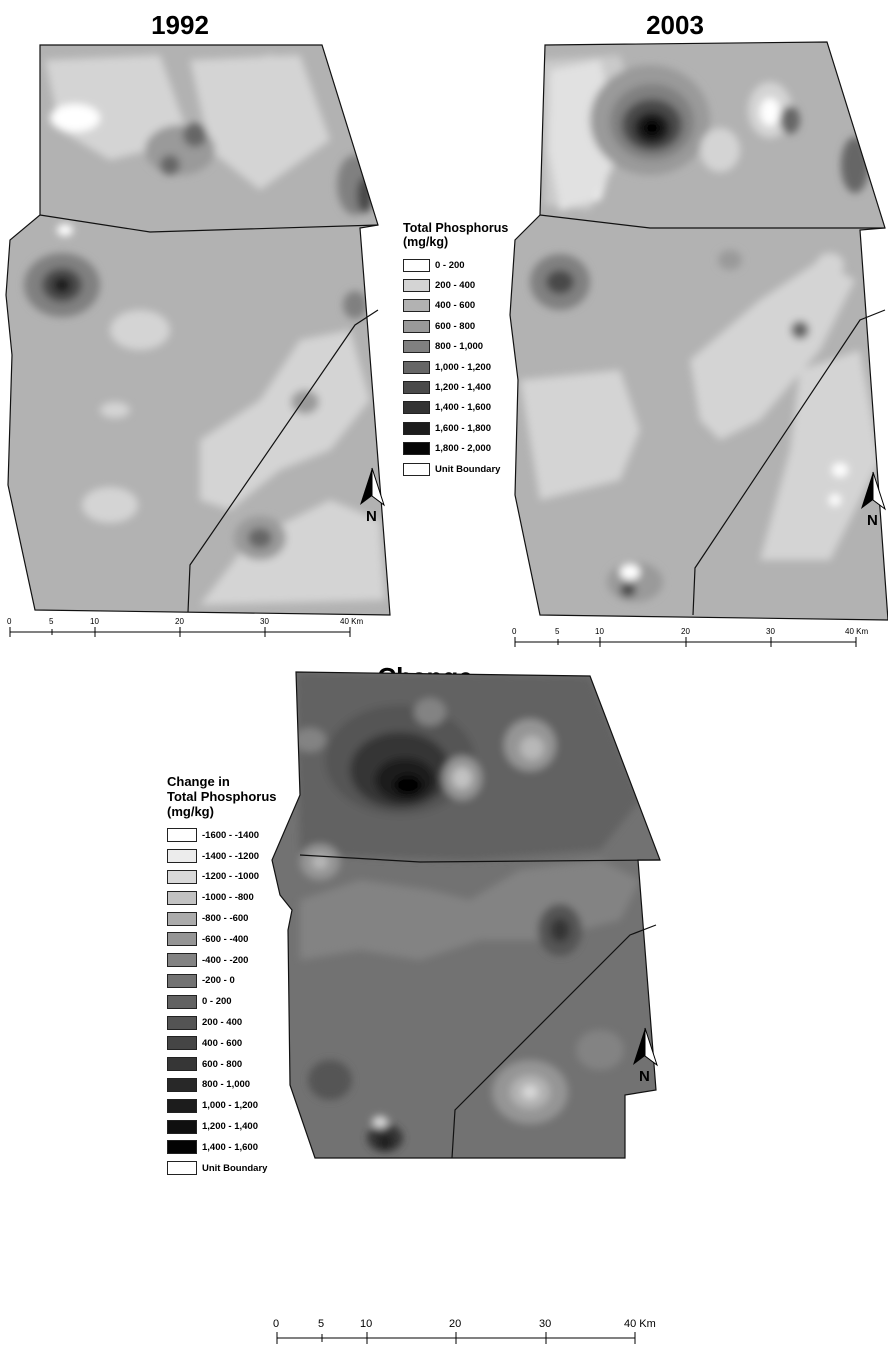 Image resolution: width=888 pixels, height=1352 pixels. I want to click on legend-item: 1,400 - 1,600, so click(455, 408).